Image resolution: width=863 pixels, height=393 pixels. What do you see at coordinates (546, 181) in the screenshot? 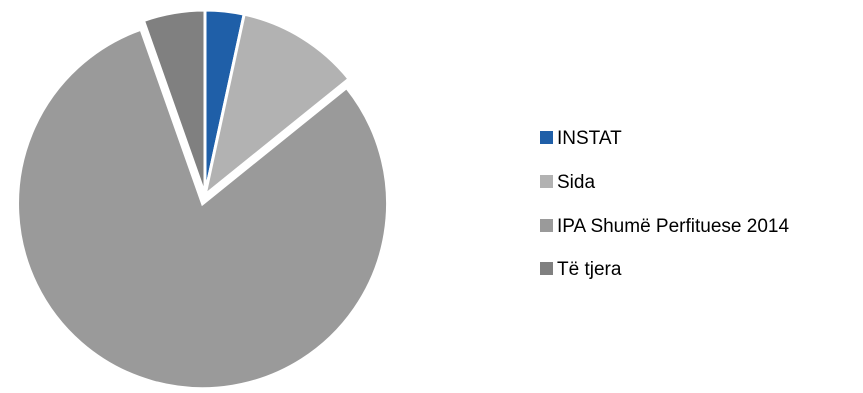
I see `legend-swatch-sida` at bounding box center [546, 181].